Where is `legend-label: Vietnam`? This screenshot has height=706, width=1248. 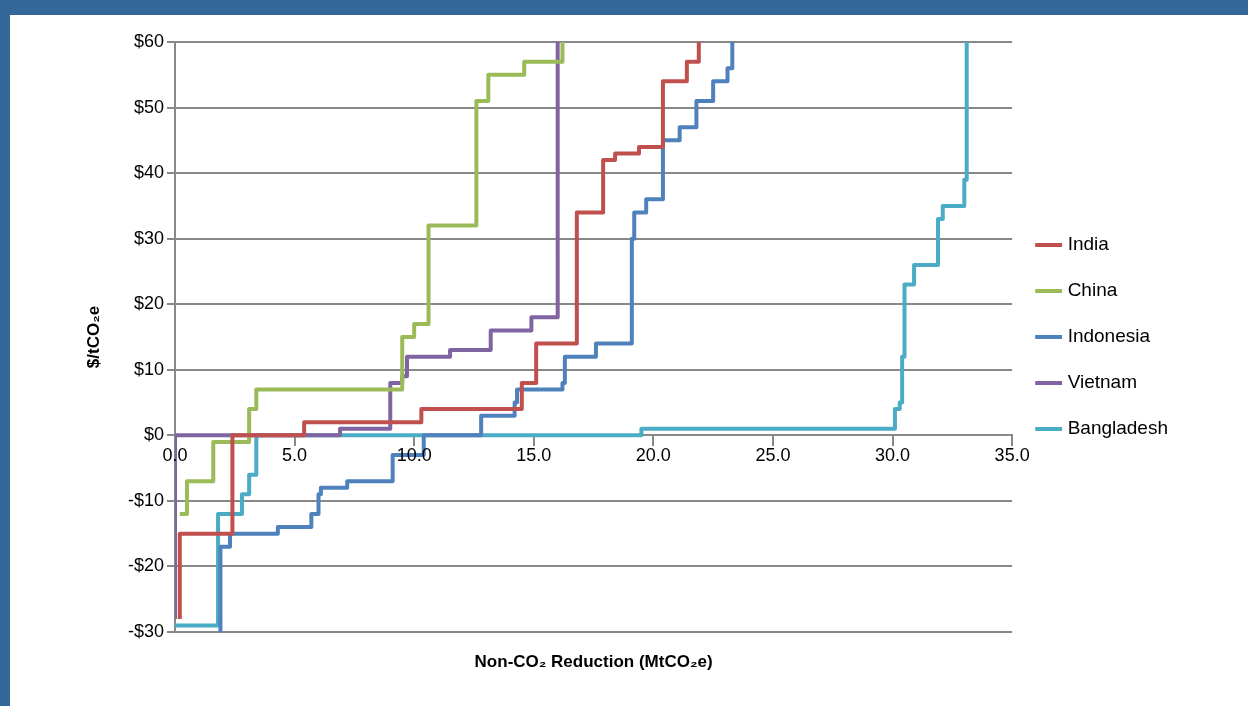
legend-label: Vietnam is located at coordinates (1102, 382).